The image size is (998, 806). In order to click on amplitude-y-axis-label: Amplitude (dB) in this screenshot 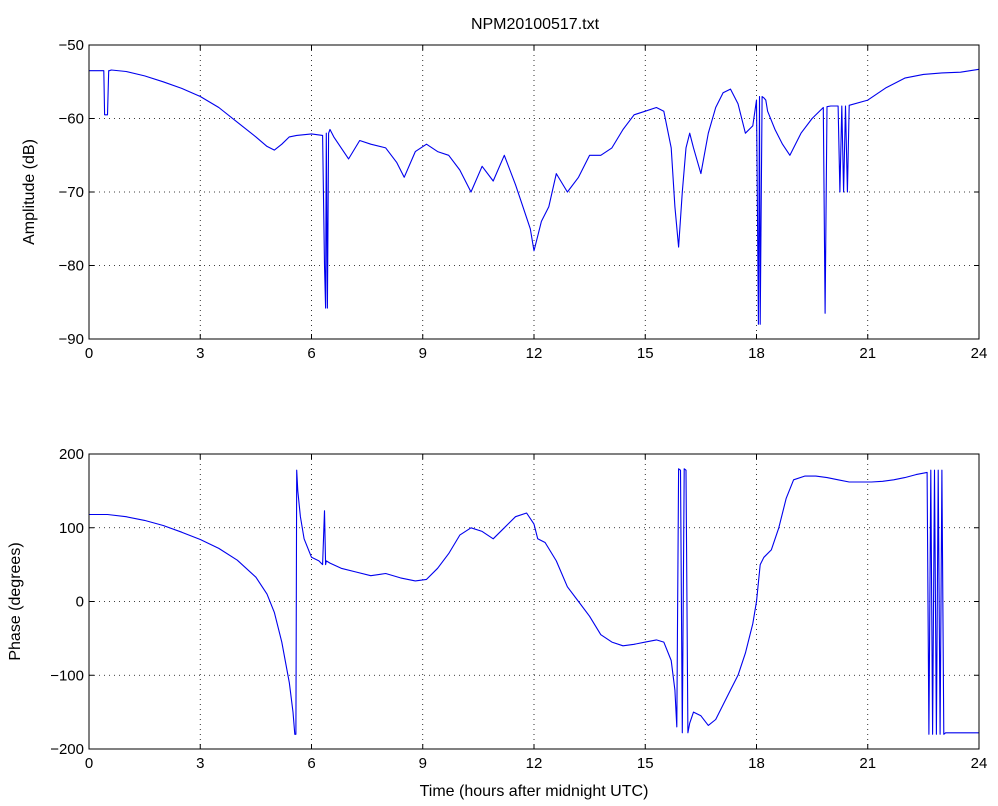, I will do `click(29, 192)`.